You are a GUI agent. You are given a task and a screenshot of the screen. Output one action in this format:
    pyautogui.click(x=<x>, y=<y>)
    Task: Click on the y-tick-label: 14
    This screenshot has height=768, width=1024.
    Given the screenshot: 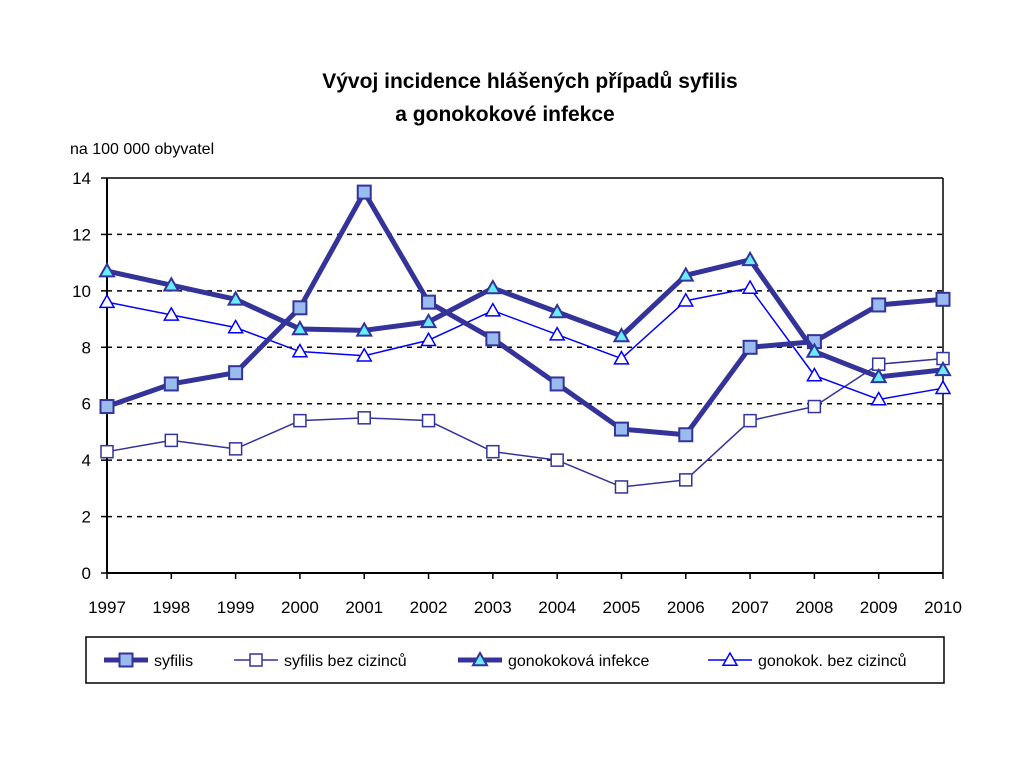 What is the action you would take?
    pyautogui.click(x=81, y=178)
    